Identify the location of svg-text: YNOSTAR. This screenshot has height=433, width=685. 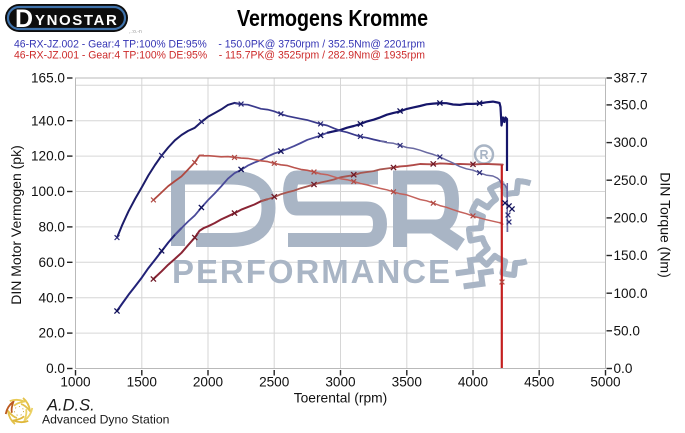
(76, 20).